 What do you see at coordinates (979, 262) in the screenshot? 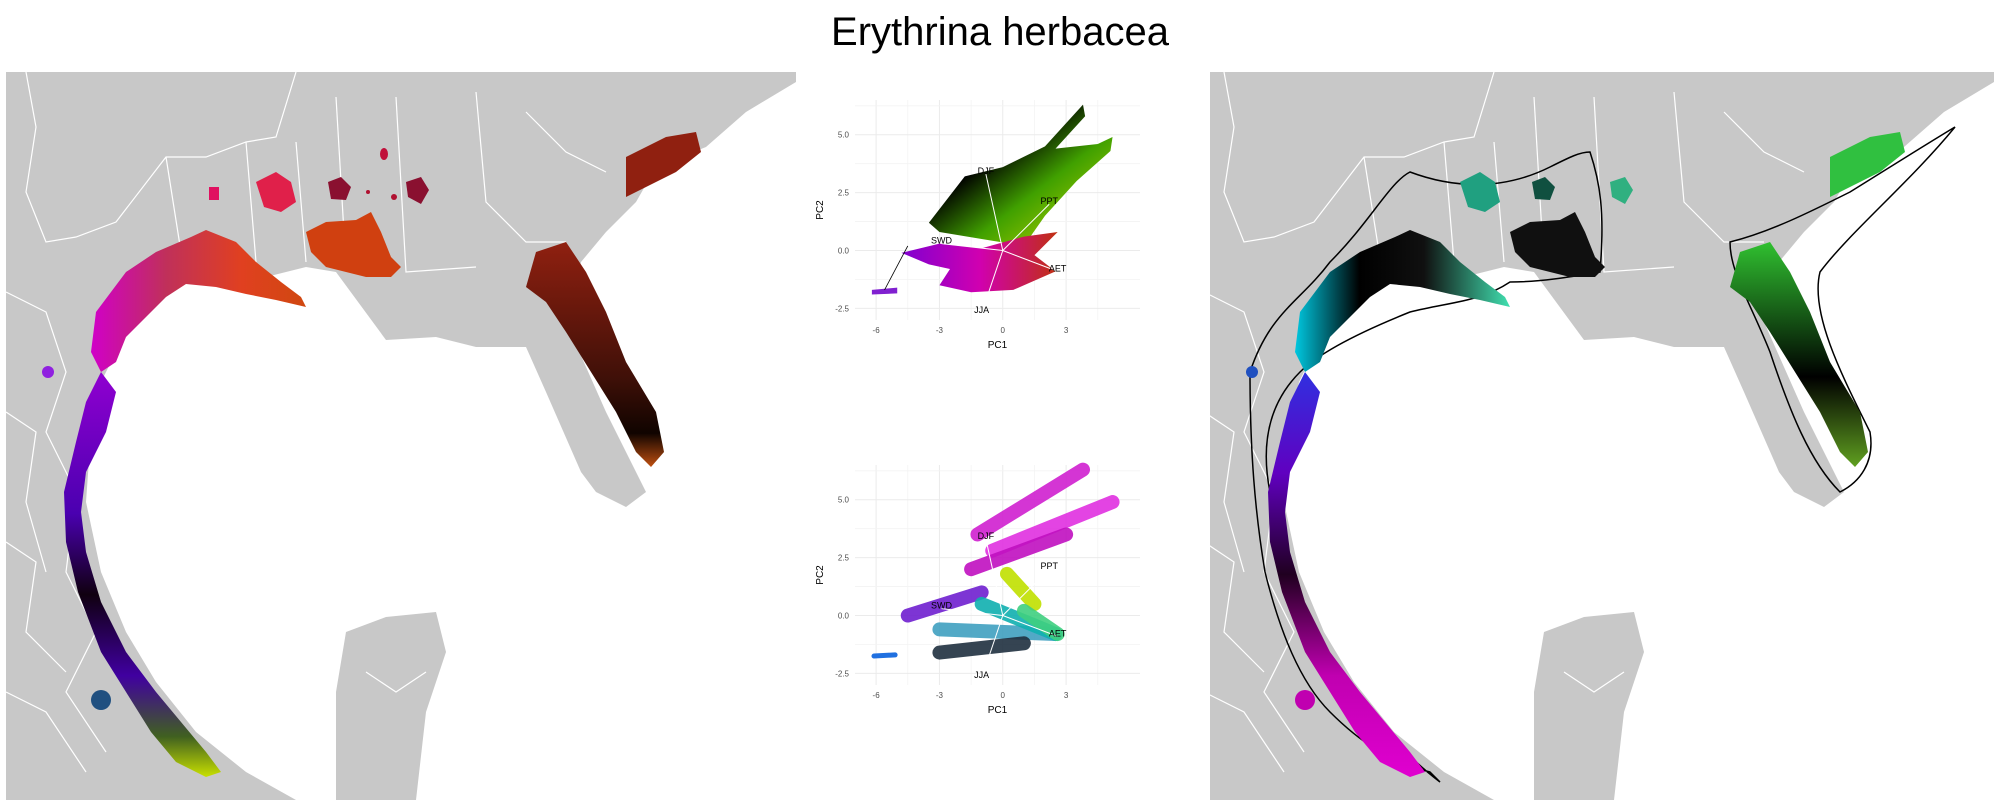
I see `cloud-lower` at bounding box center [979, 262].